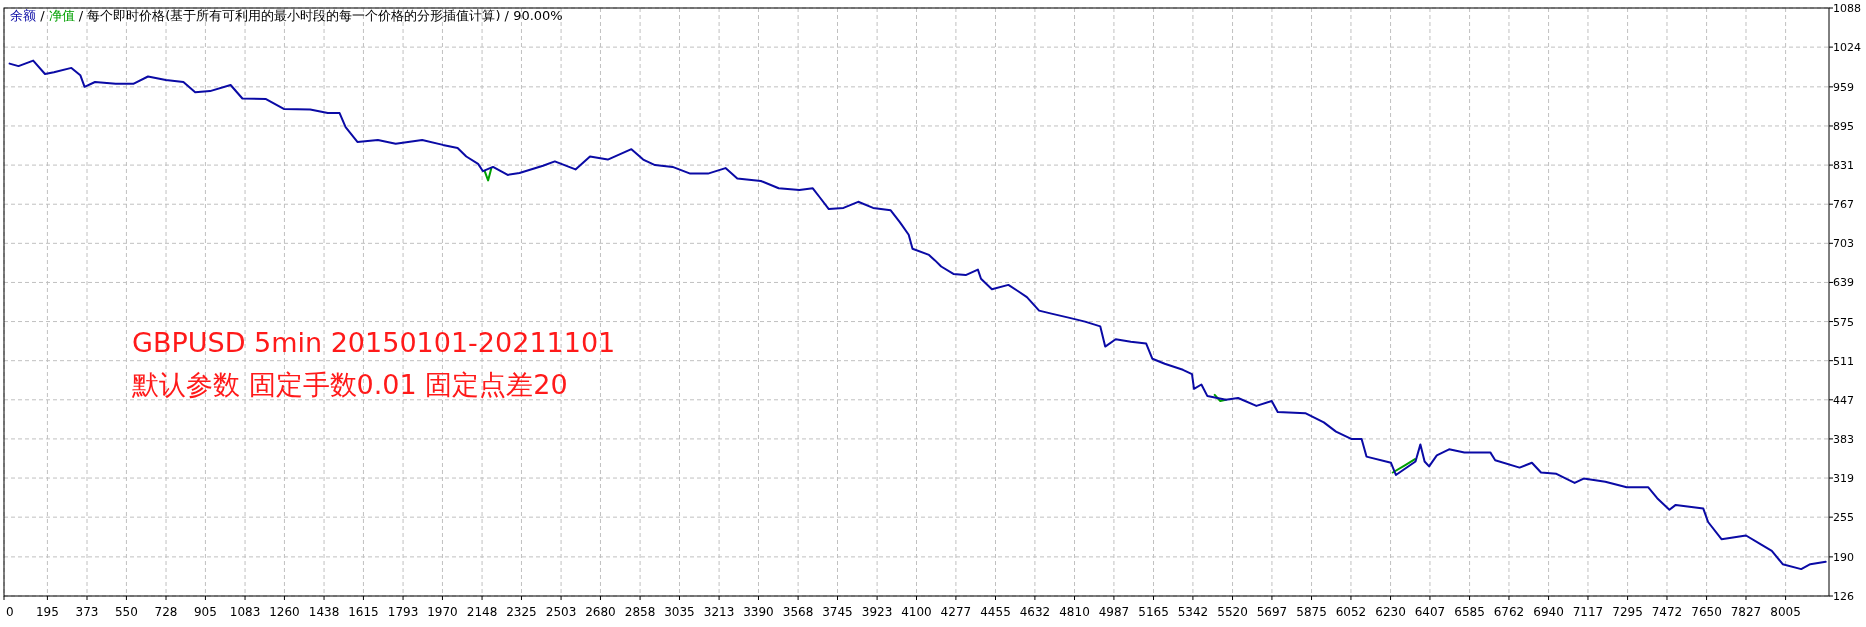 Image resolution: width=1866 pixels, height=627 pixels. I want to click on x-tick-label: 6585, so click(1469, 612).